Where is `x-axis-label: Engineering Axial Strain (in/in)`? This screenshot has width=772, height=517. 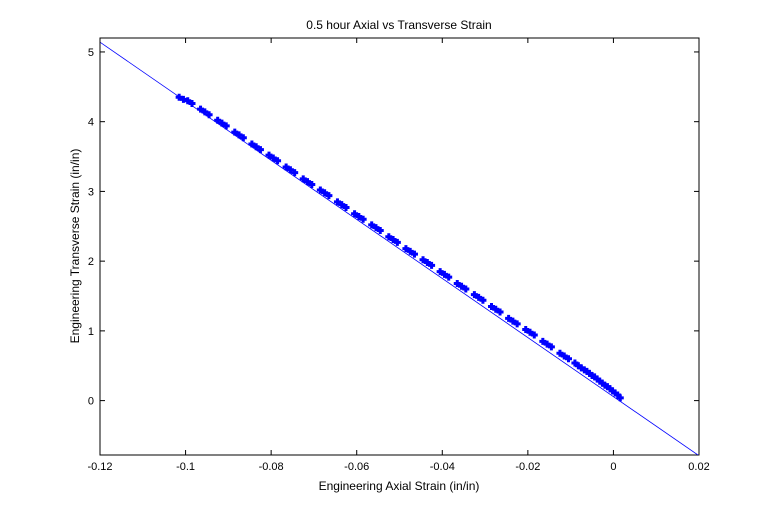
x-axis-label: Engineering Axial Strain (in/in) is located at coordinates (399, 486).